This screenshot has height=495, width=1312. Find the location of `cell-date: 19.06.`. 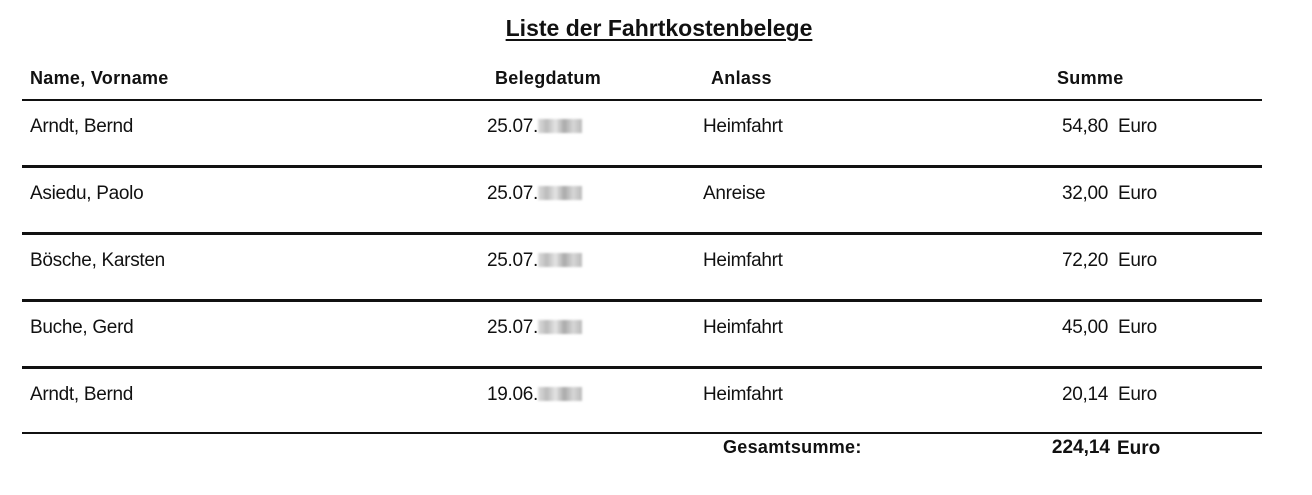

cell-date: 19.06. is located at coordinates (535, 395).